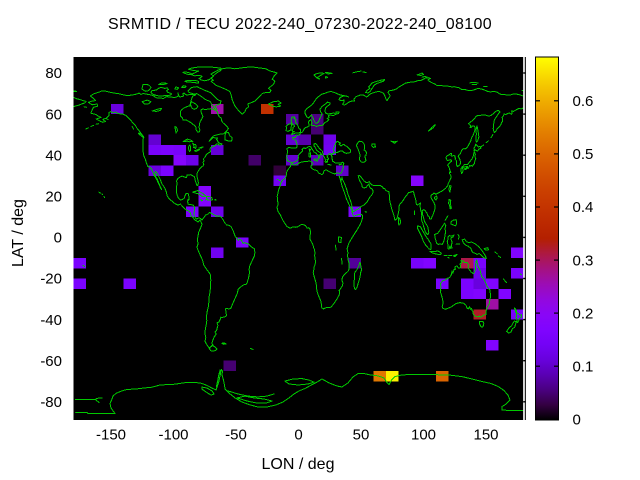 This screenshot has width=640, height=480. What do you see at coordinates (583, 313) in the screenshot?
I see `svg-text: 0.2` at bounding box center [583, 313].